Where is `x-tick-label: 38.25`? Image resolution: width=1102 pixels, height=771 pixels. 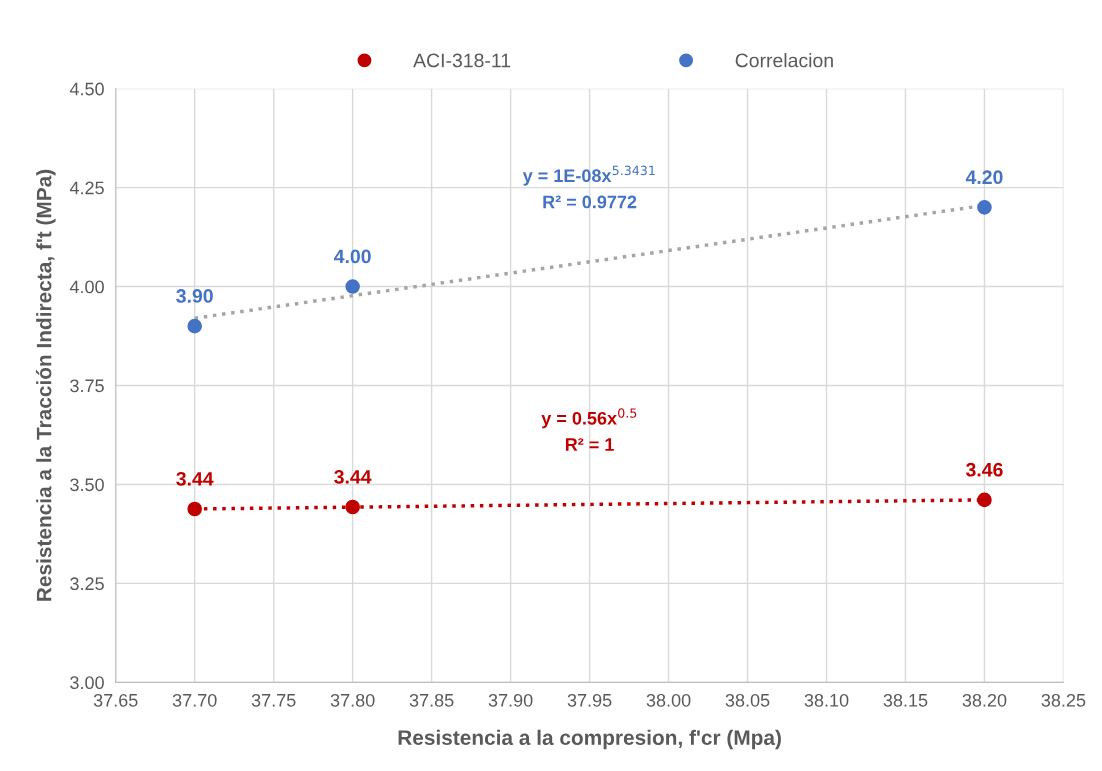
x-tick-label: 38.25 is located at coordinates (1063, 700).